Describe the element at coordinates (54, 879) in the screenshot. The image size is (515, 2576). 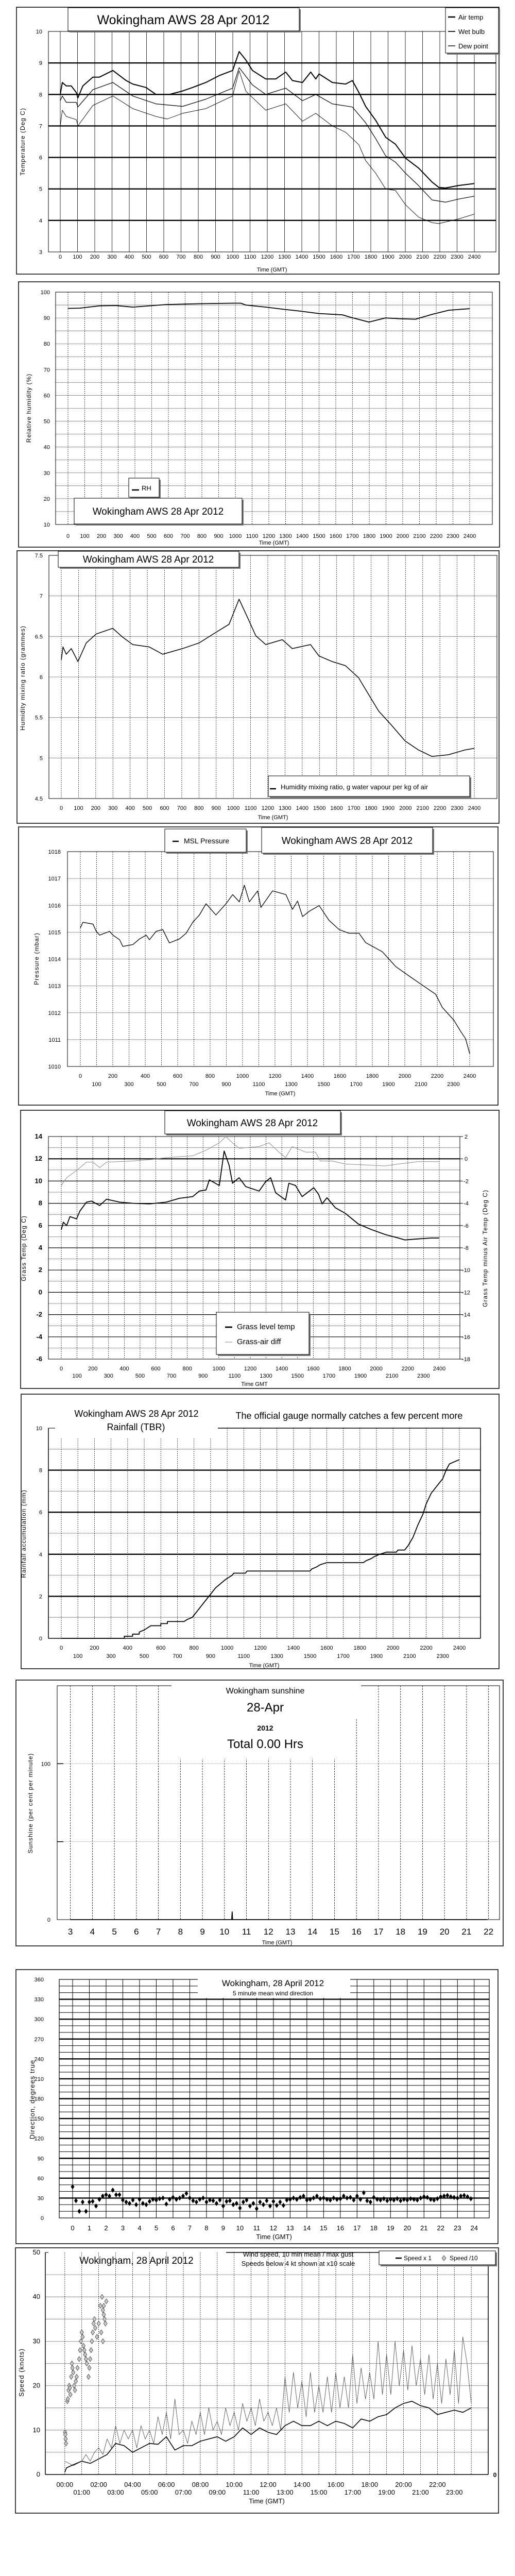
I see `y-tick-label: 1017` at that location.